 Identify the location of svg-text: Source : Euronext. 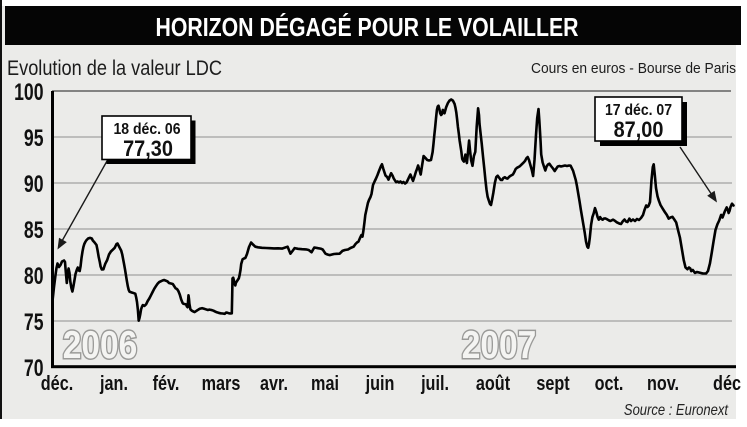
(676, 410).